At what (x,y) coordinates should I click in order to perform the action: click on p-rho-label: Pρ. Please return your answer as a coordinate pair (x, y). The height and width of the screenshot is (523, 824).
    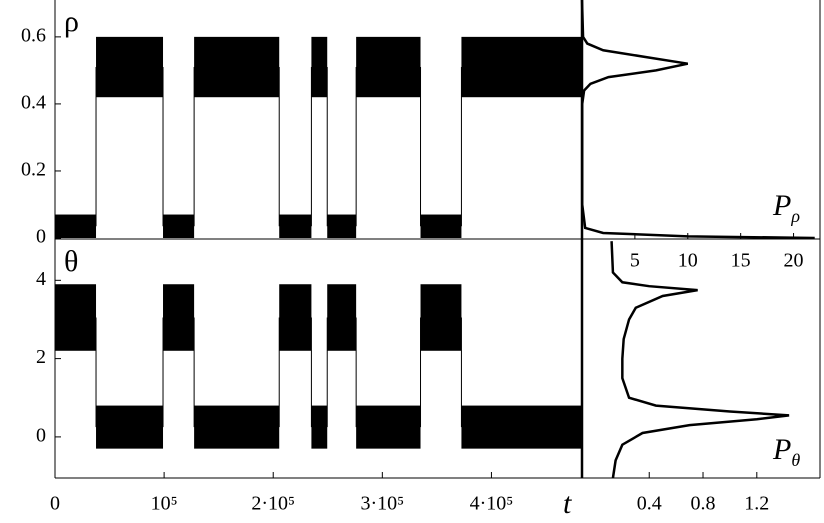
    Looking at the image, I should click on (786, 207).